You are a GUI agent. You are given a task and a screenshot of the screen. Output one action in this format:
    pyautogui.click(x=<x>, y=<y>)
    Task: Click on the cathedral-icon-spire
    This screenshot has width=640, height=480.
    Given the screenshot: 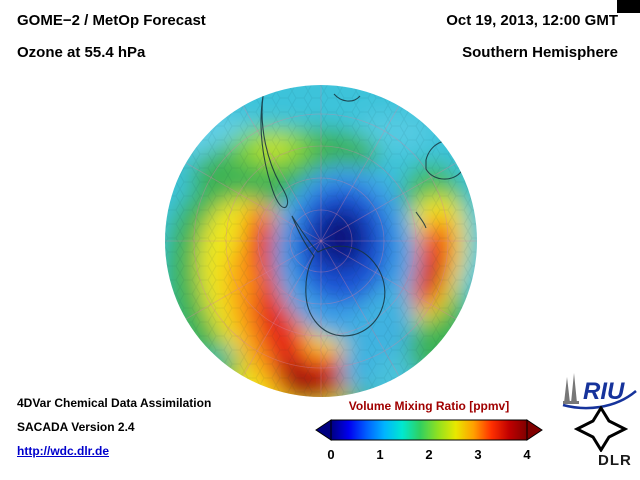 What is the action you would take?
    pyautogui.click(x=574, y=388)
    